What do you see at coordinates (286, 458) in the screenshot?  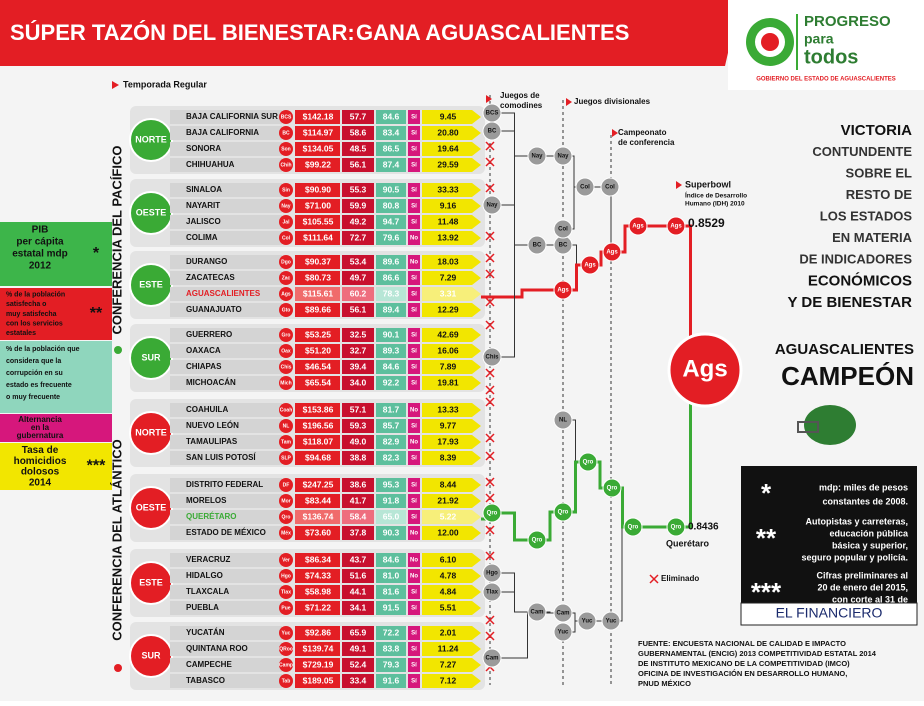 I see `state-abbr: SLP` at bounding box center [286, 458].